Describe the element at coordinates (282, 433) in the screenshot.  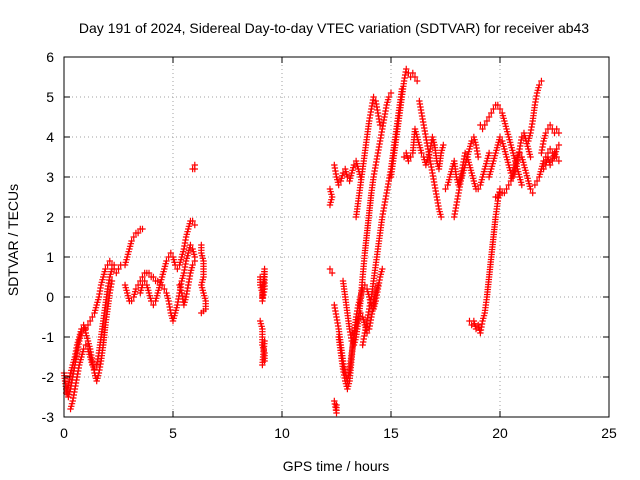
I see `x-tick-label: 10` at that location.